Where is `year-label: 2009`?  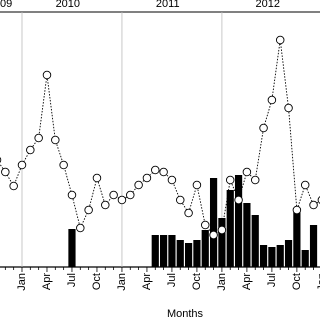 year-label: 2009 is located at coordinates (6, 5).